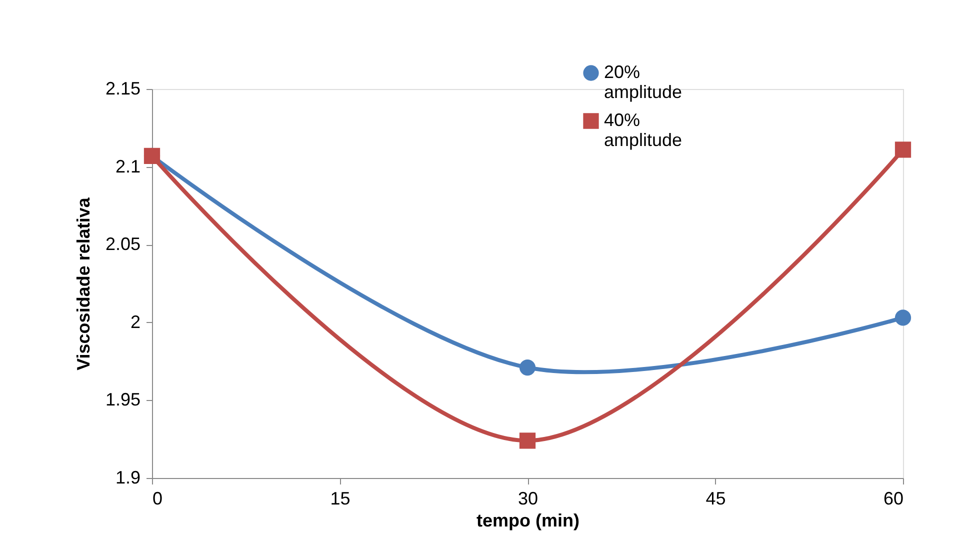 The image size is (960, 560). Describe the element at coordinates (643, 130) in the screenshot. I see `legend-label: 40% amplitude` at that location.